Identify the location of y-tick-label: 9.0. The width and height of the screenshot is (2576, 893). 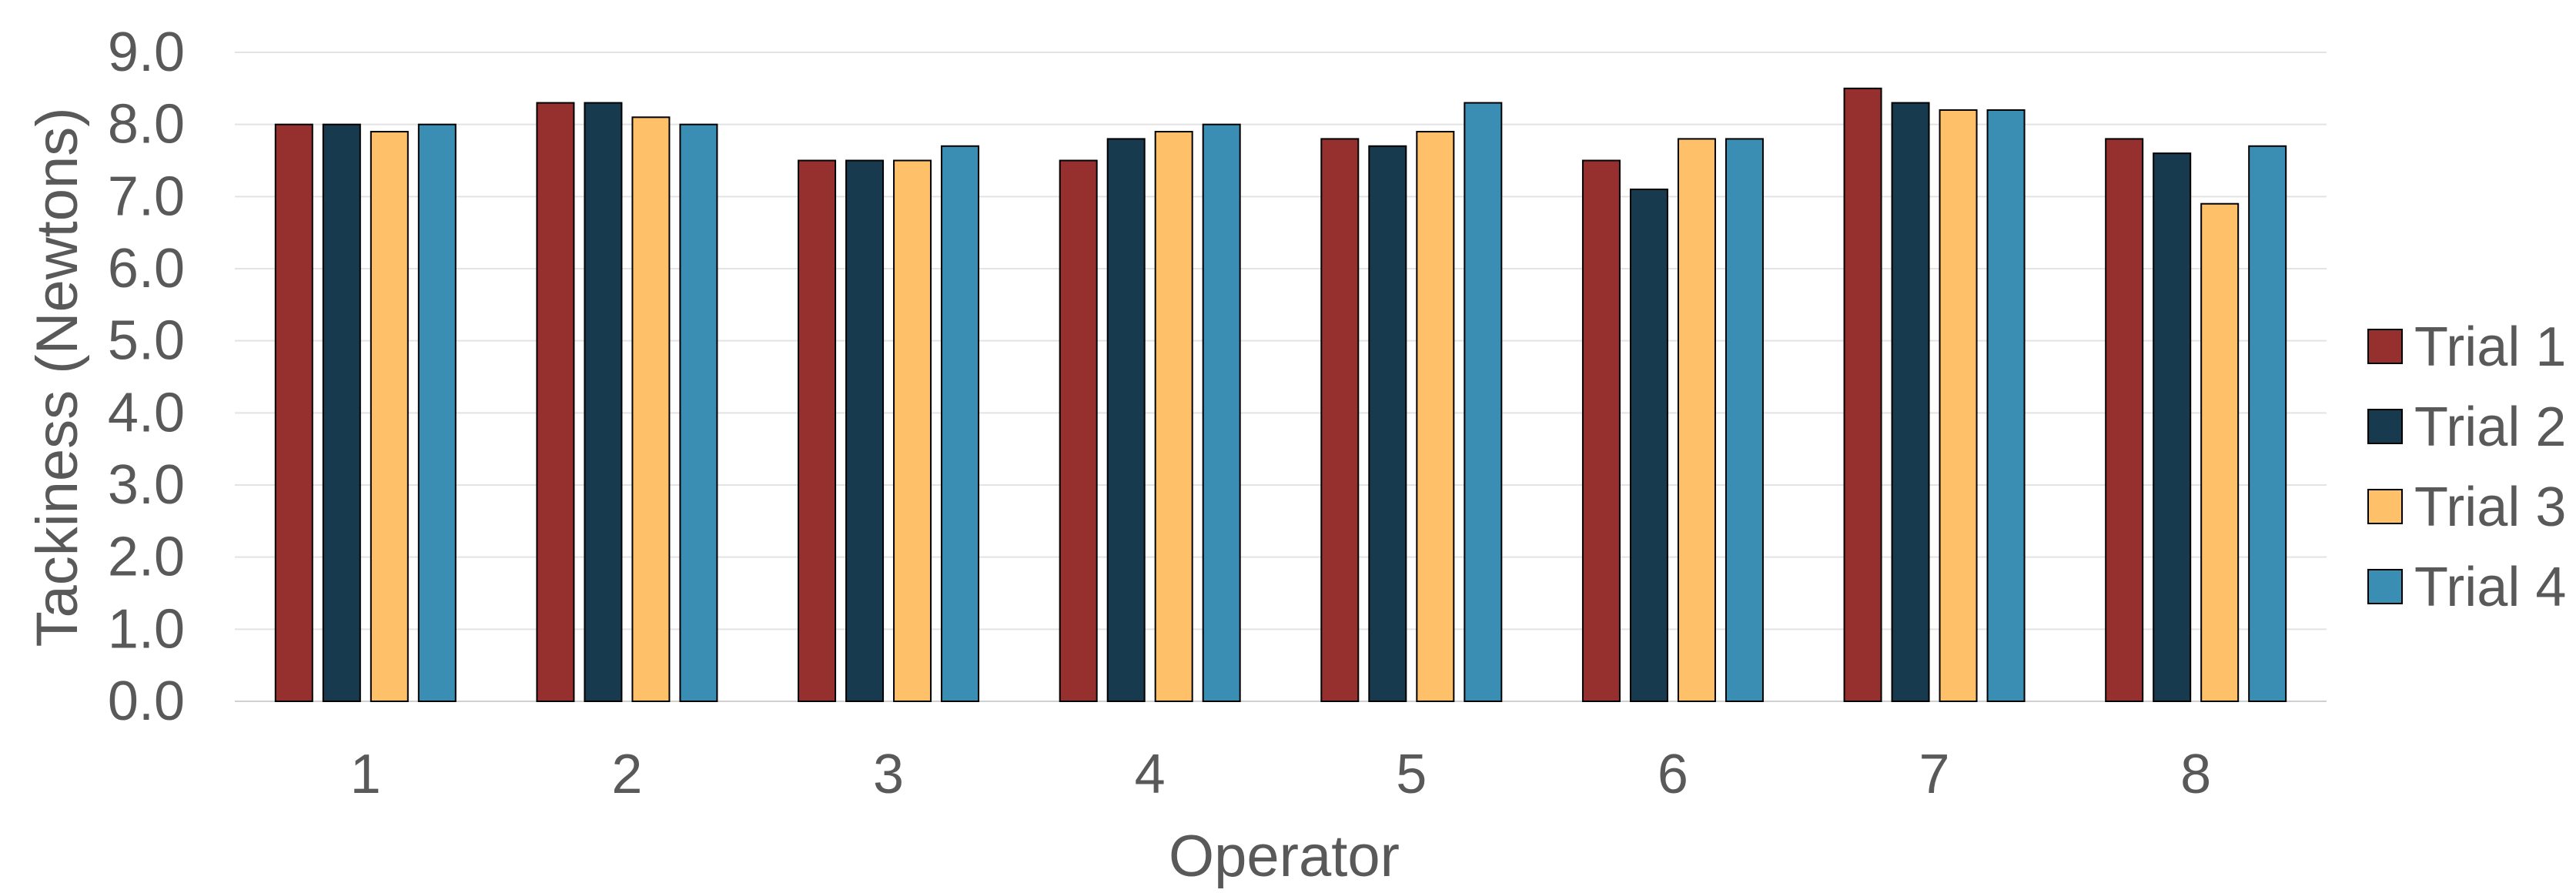
(147, 52).